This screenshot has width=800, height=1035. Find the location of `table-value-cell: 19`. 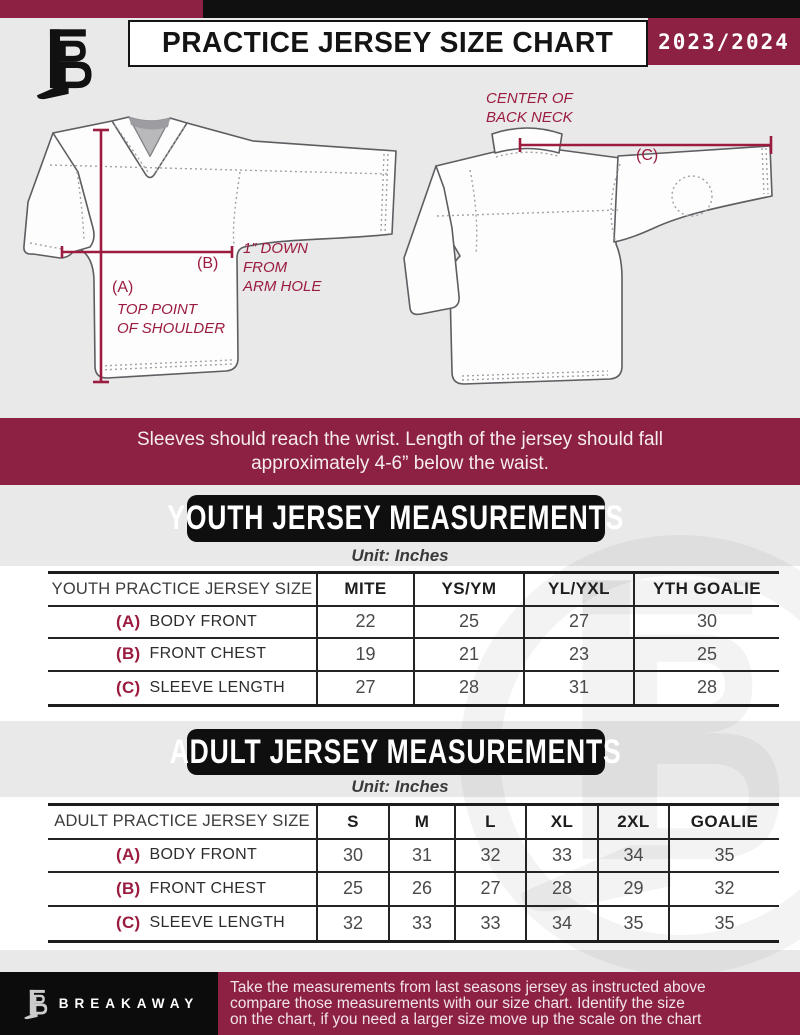

table-value-cell: 19 is located at coordinates (364, 655).